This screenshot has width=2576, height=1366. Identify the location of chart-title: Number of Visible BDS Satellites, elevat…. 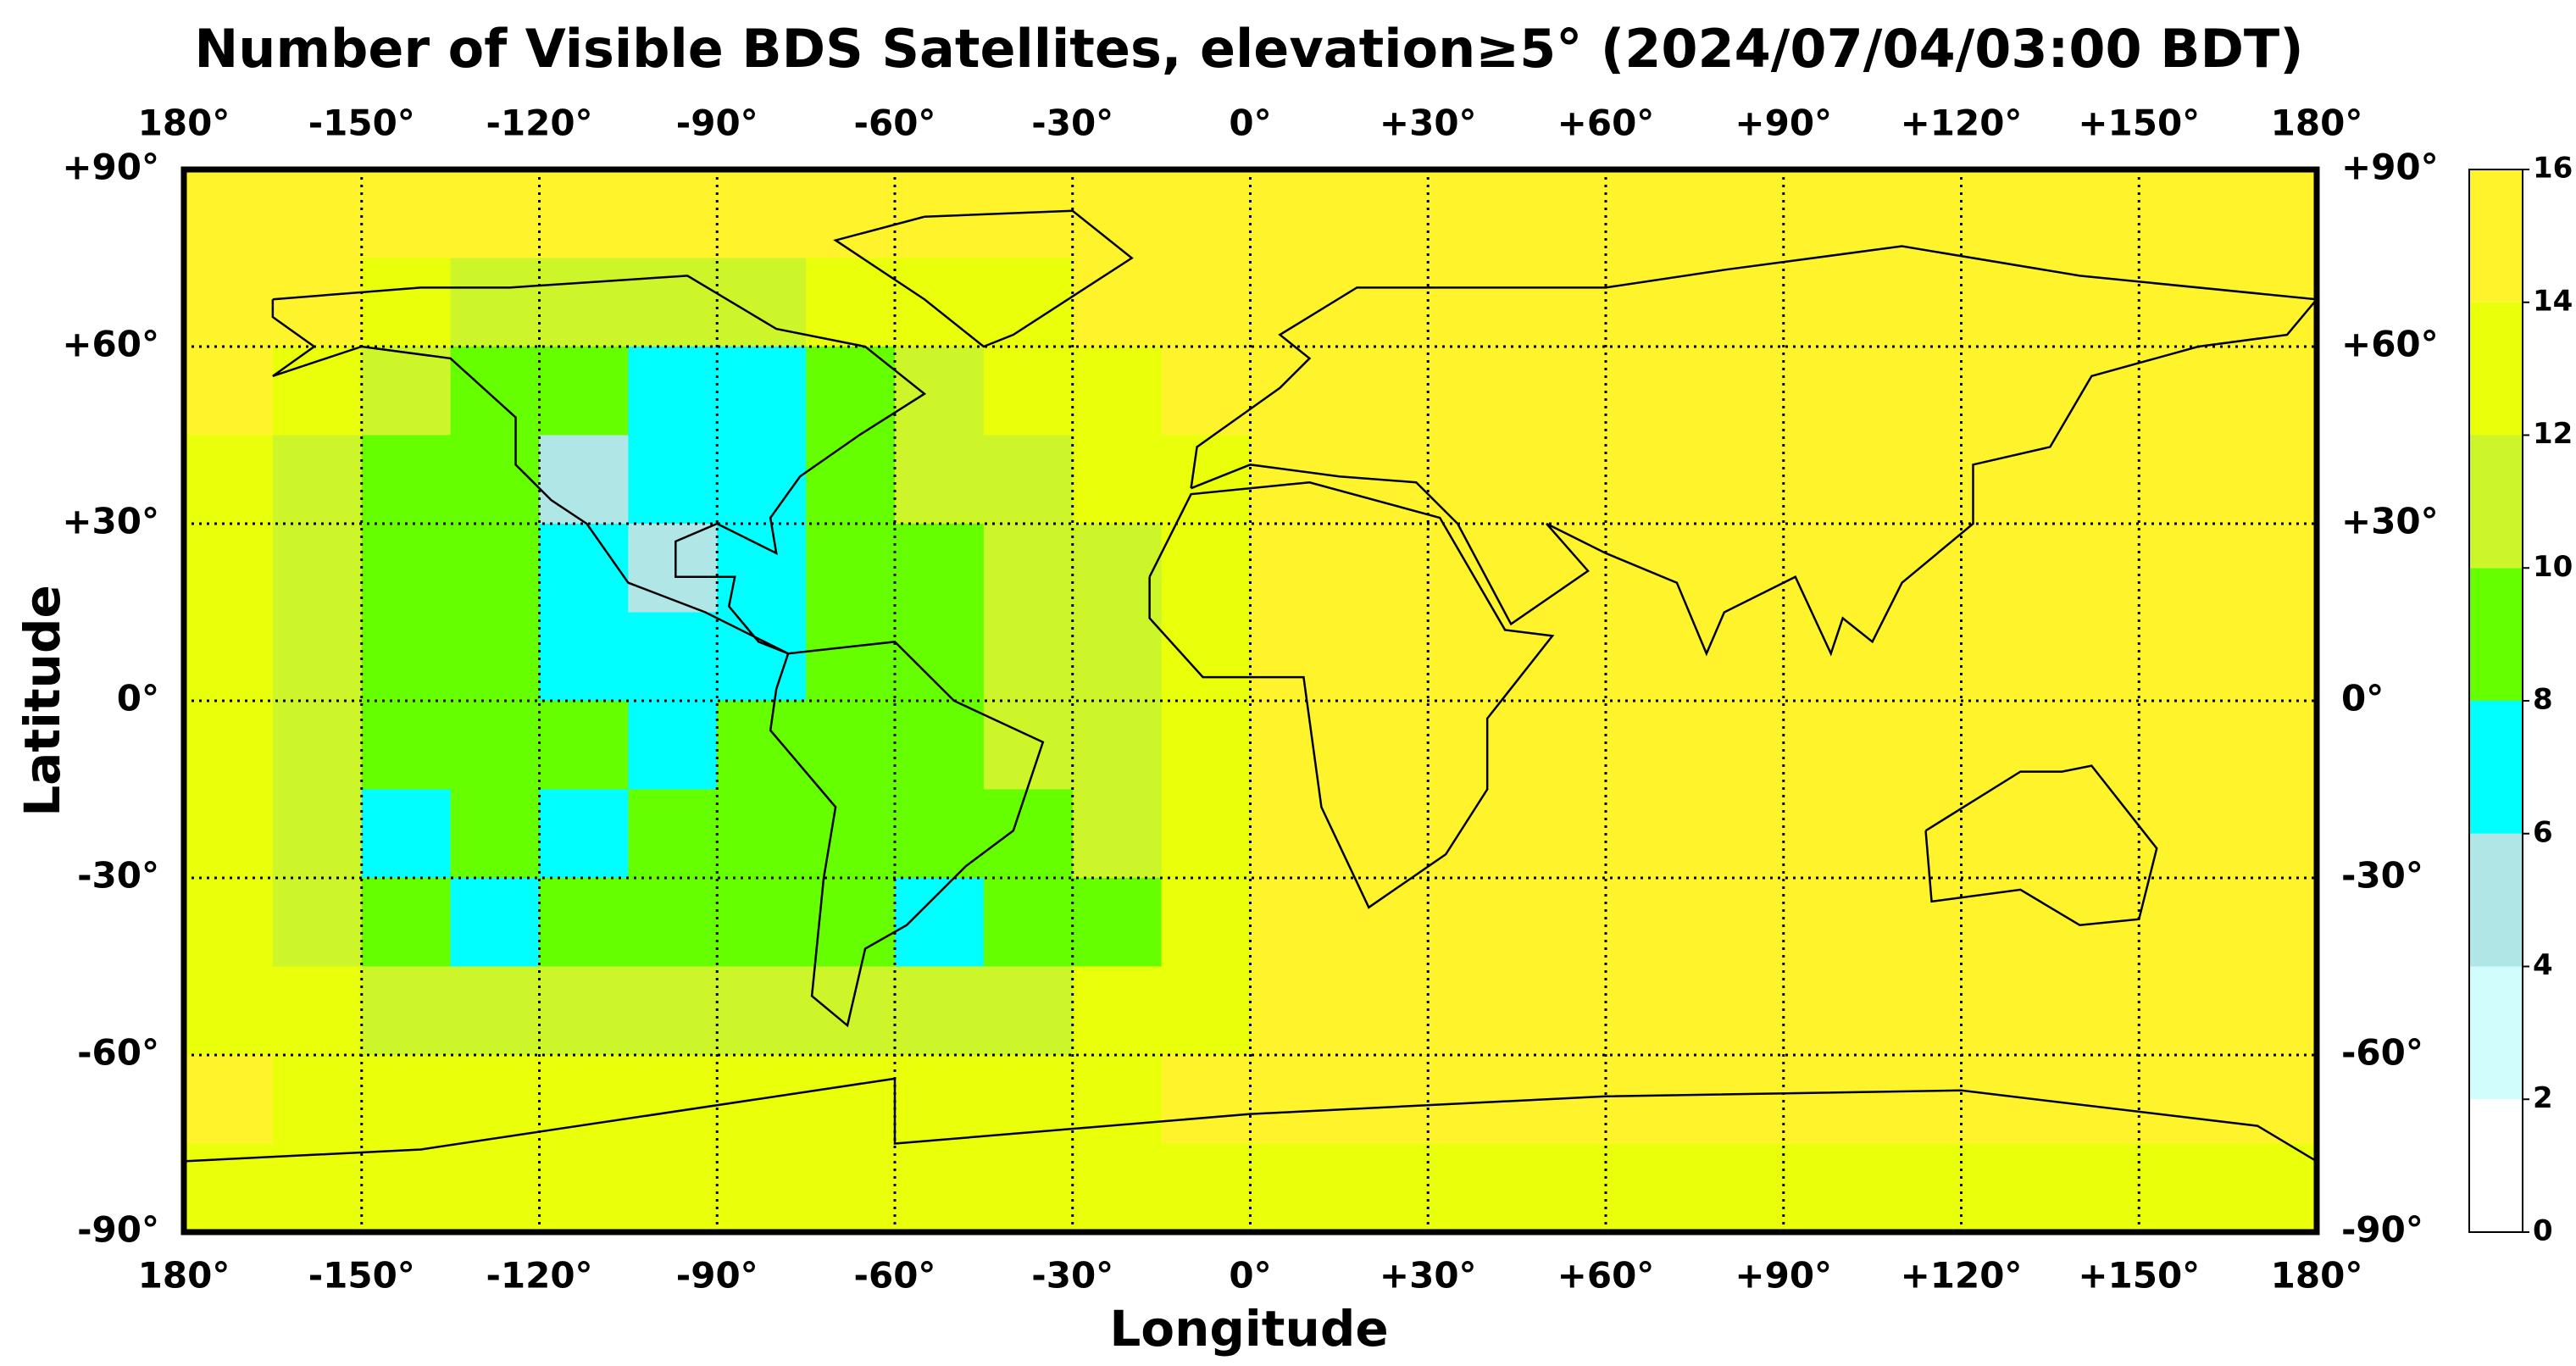
(1248, 49).